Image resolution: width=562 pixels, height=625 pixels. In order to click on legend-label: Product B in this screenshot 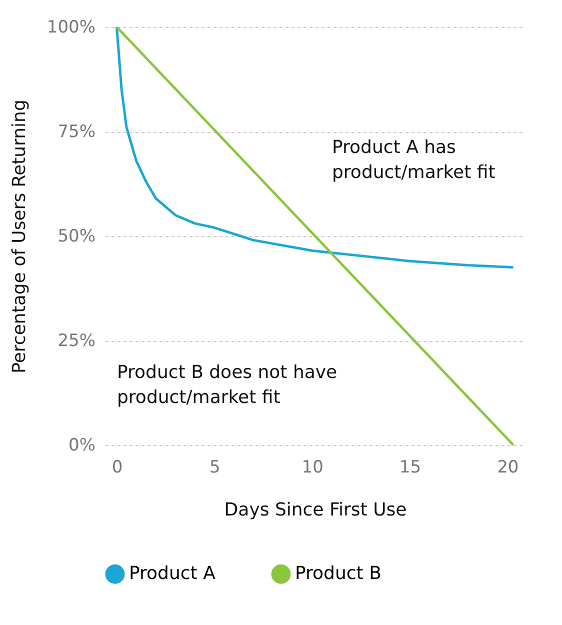, I will do `click(338, 573)`.